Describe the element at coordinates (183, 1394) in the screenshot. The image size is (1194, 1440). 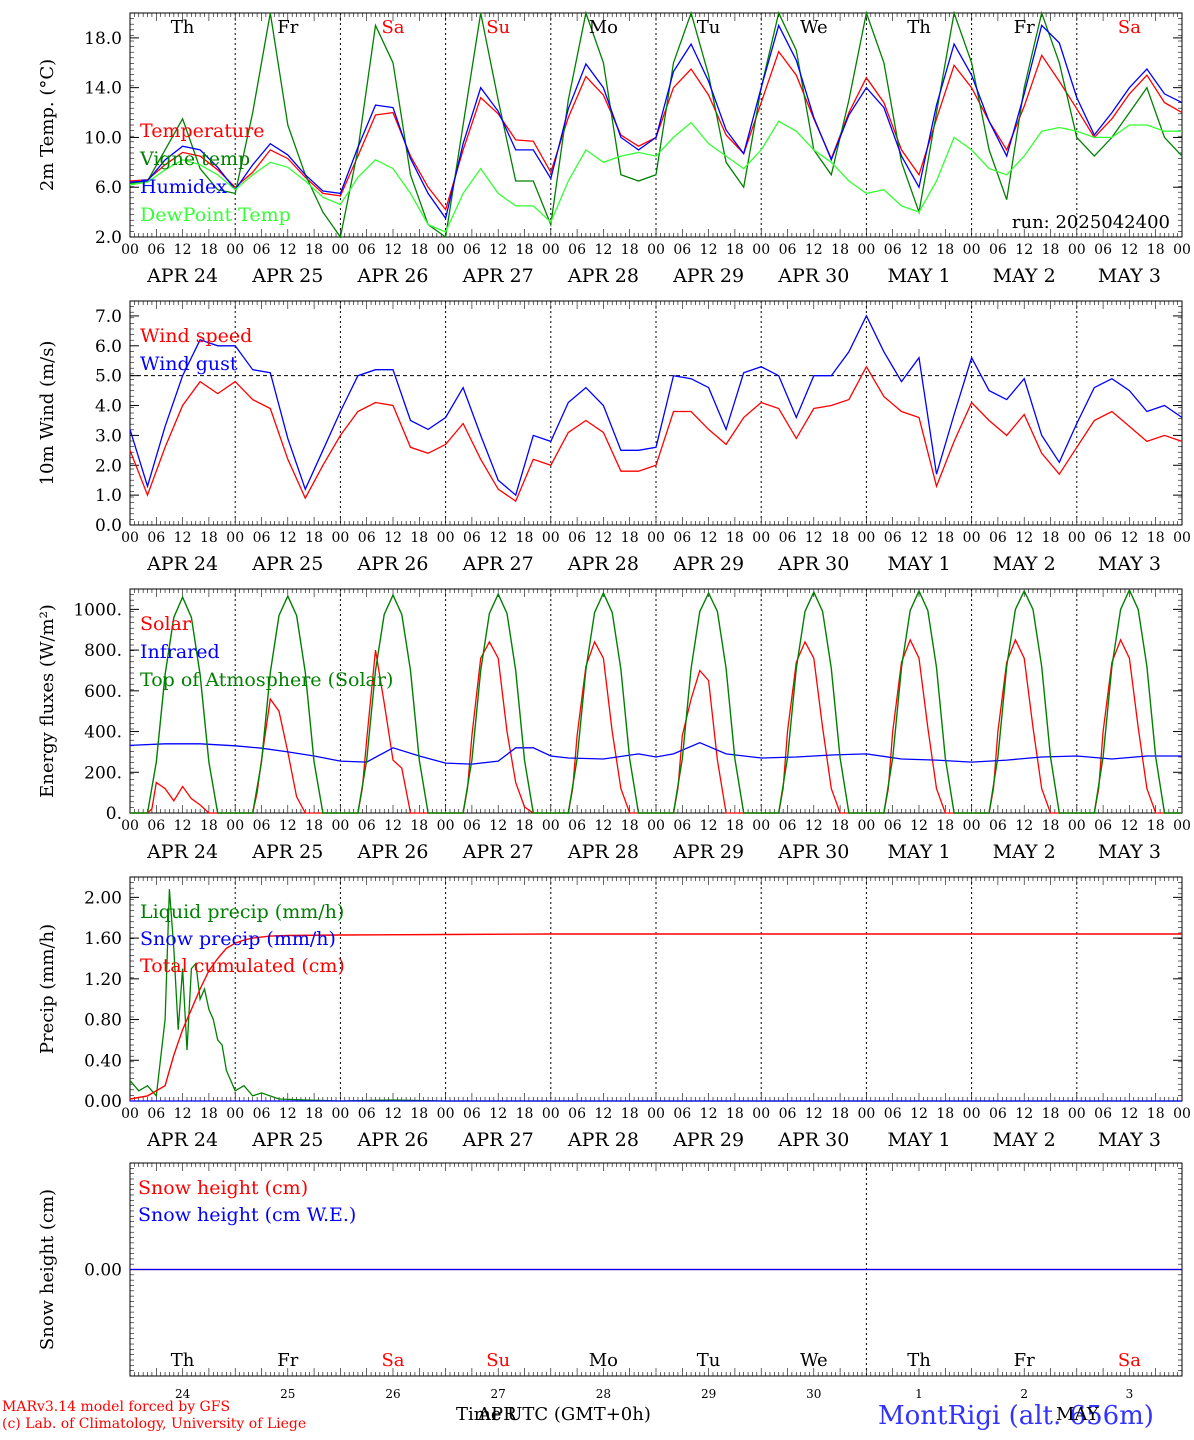
I see `day-number: 24` at that location.